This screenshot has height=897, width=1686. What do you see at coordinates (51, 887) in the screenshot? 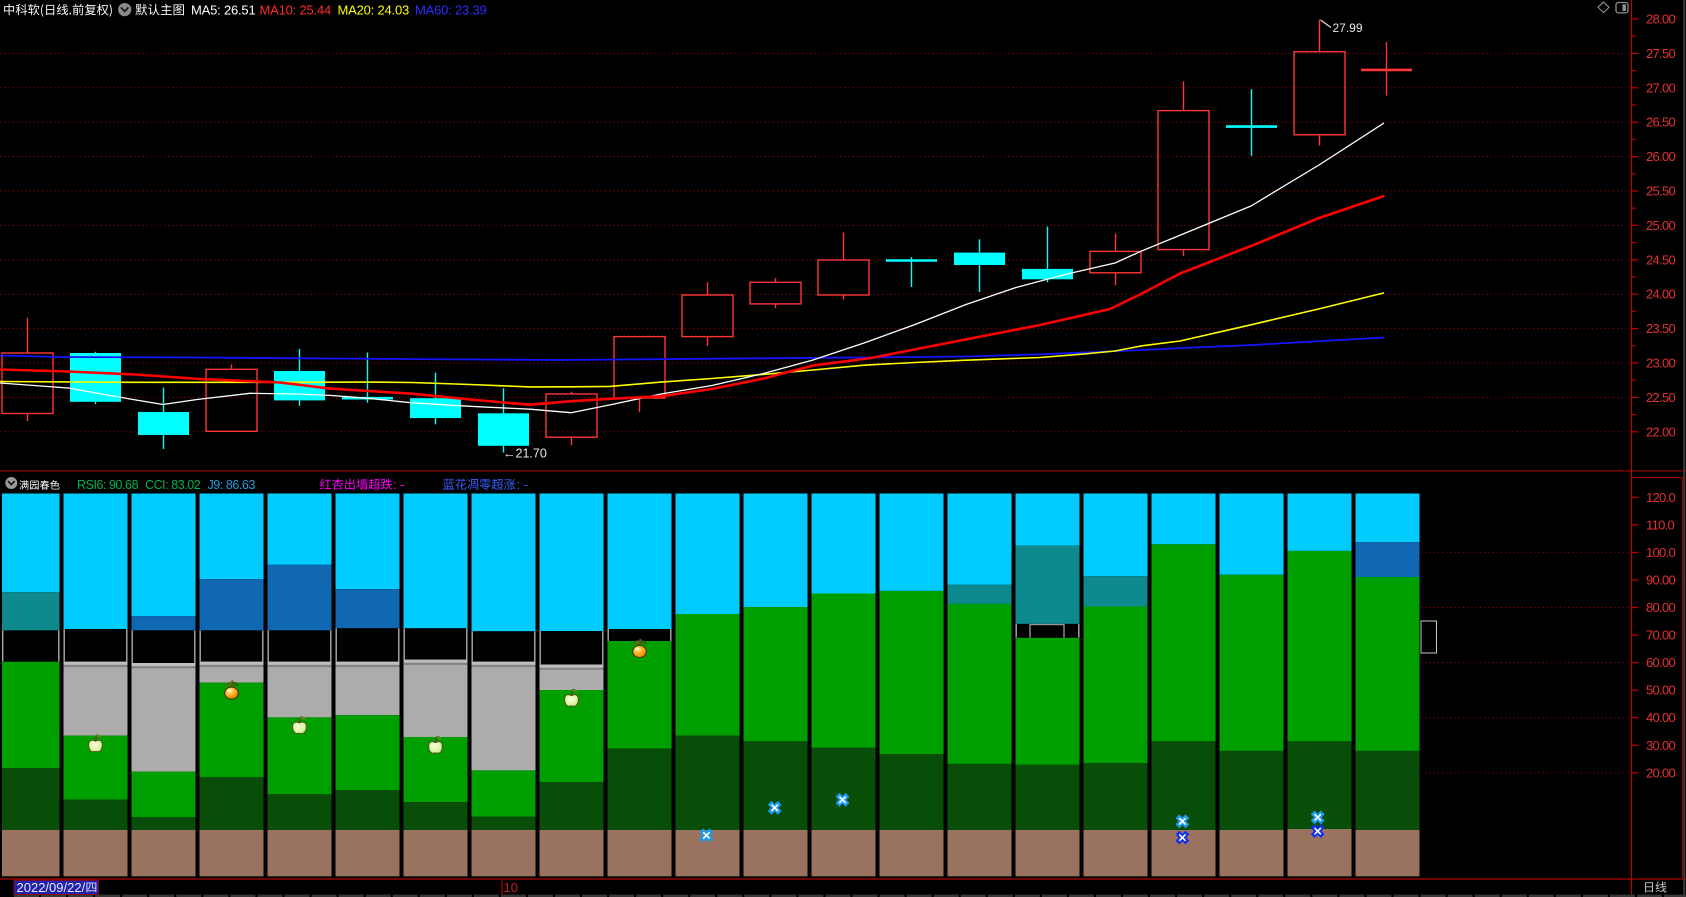
I see `svg-text: 2022/09/22/` at bounding box center [51, 887].